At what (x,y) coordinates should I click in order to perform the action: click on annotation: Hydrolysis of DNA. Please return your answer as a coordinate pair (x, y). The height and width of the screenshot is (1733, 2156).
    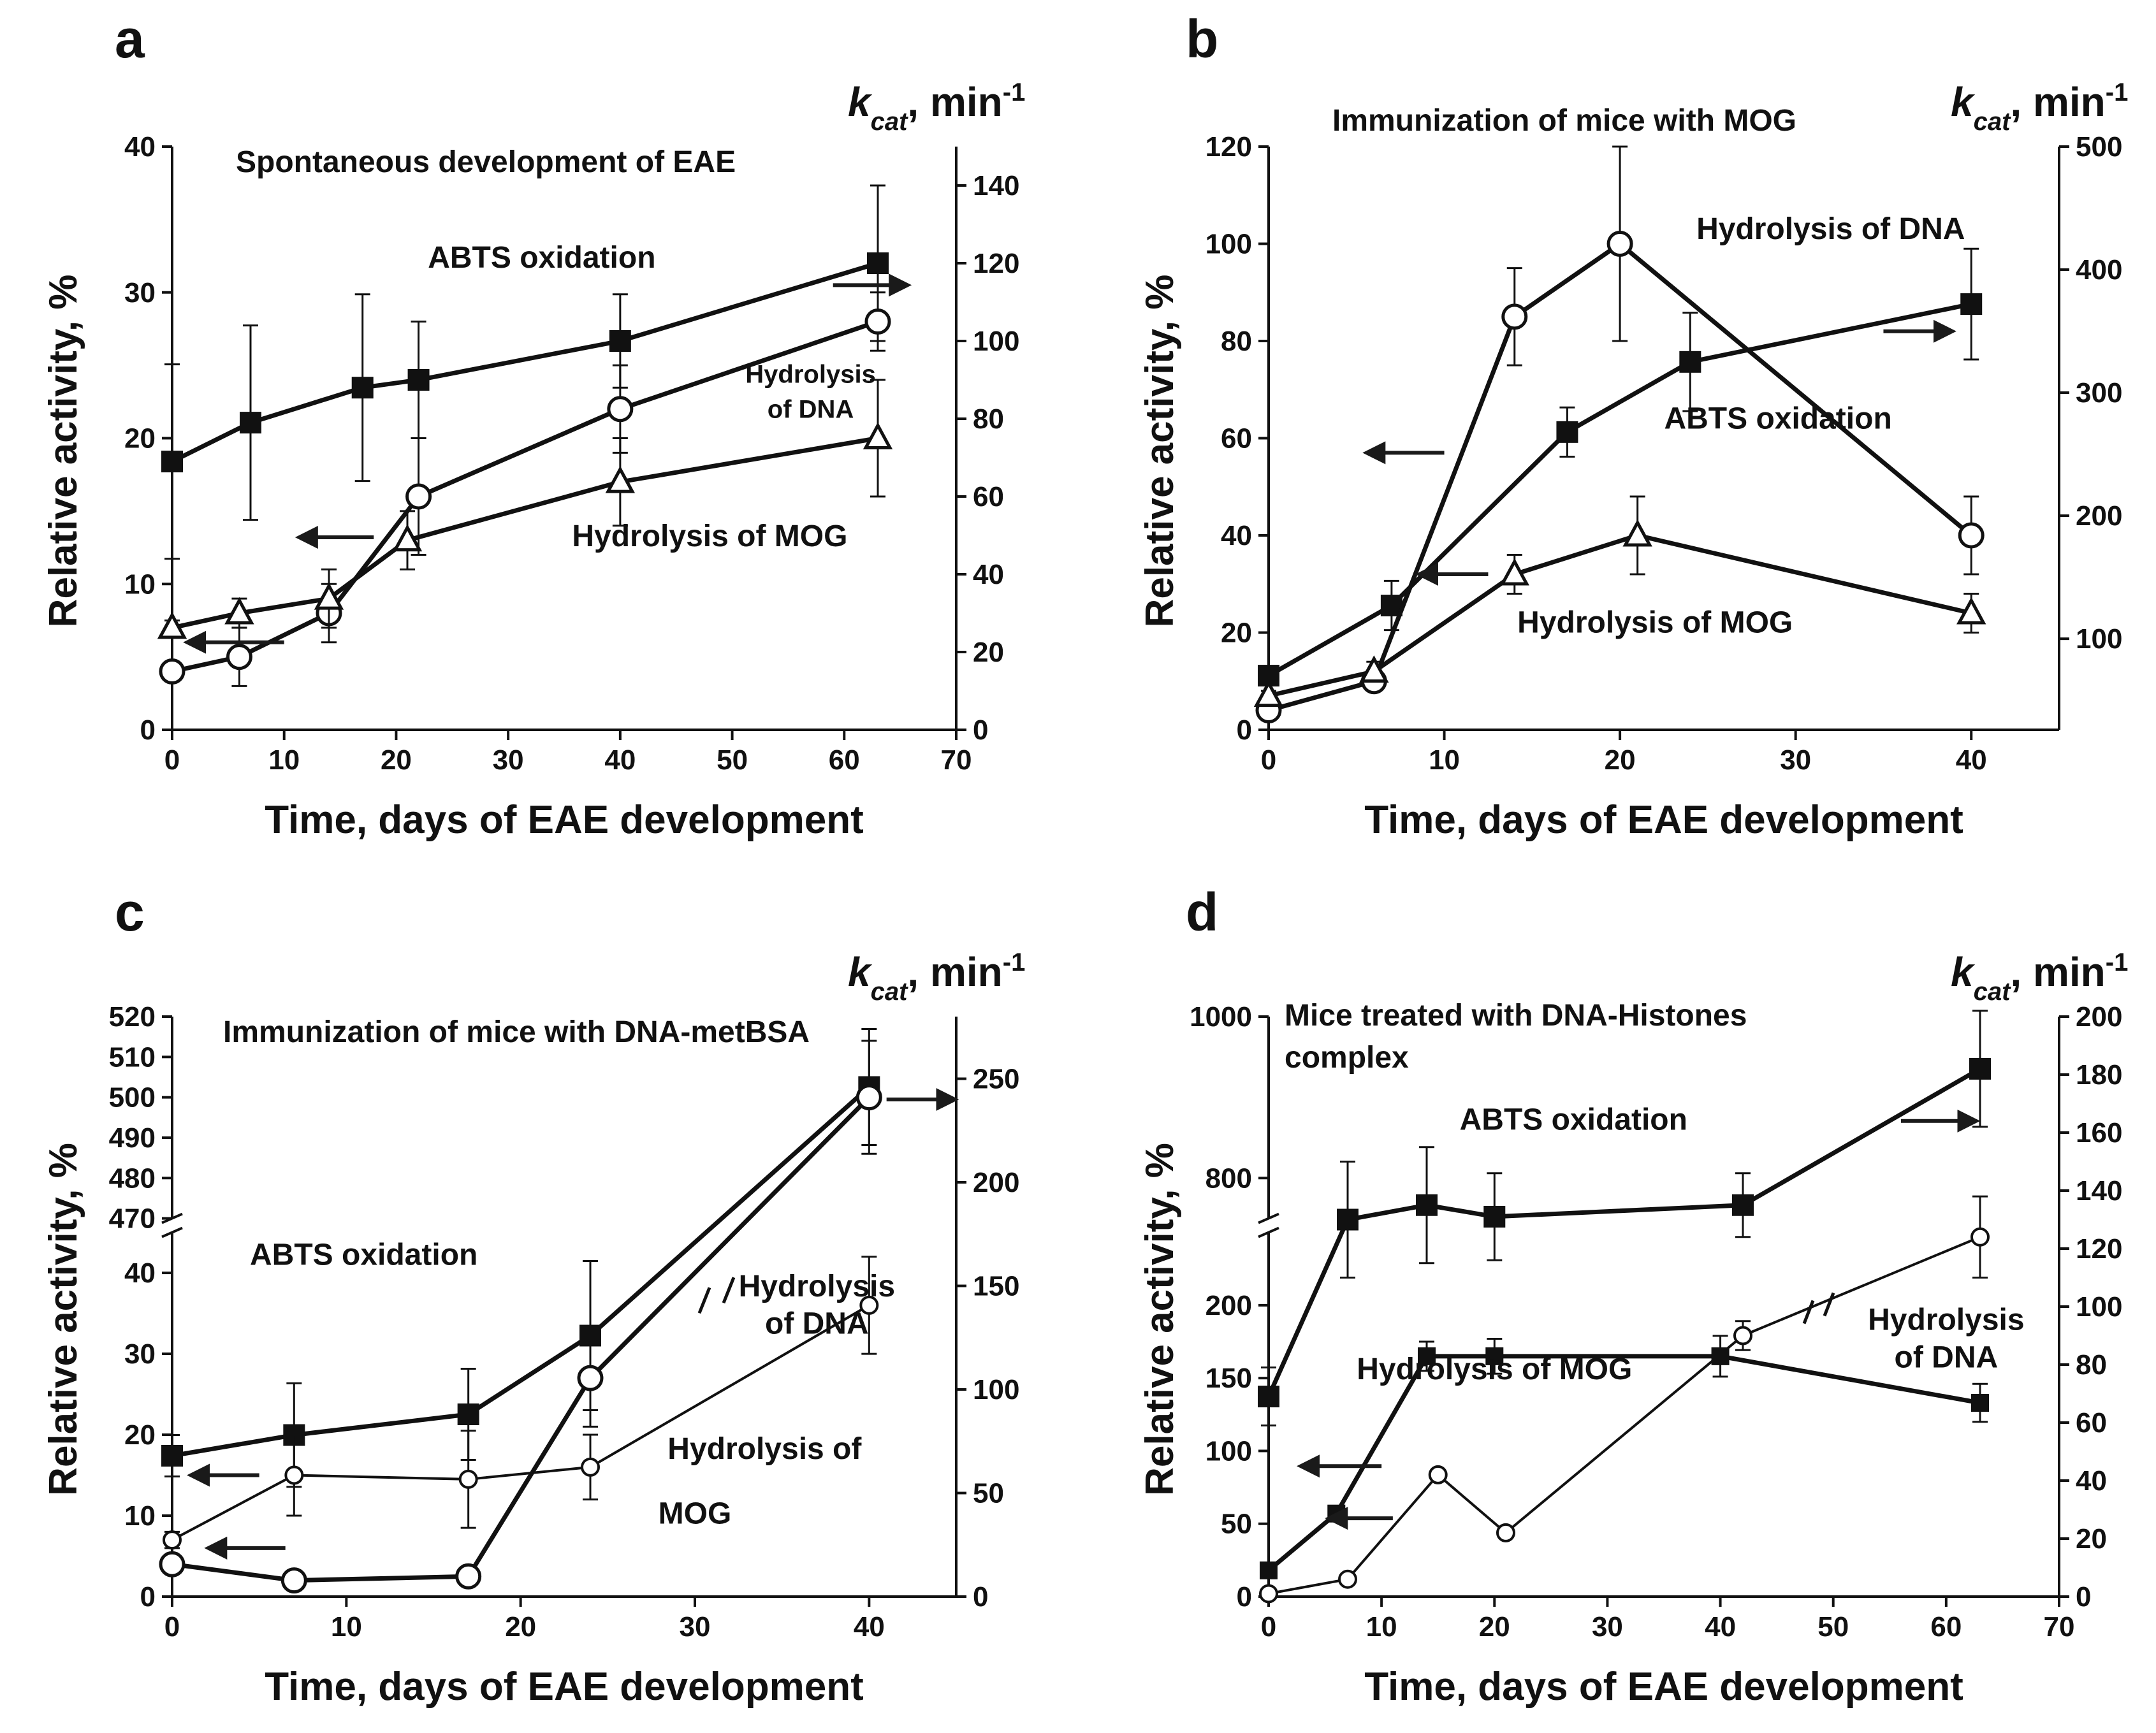
    Looking at the image, I should click on (1830, 229).